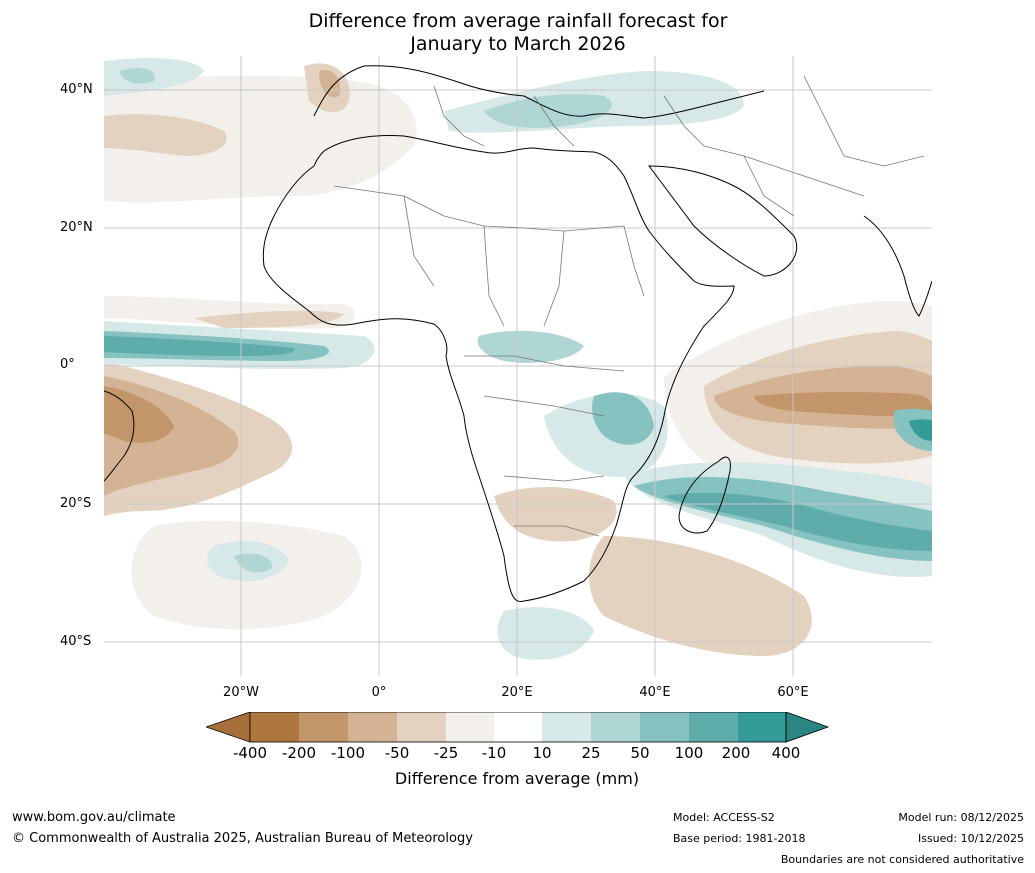 Image resolution: width=1035 pixels, height=873 pixels. What do you see at coordinates (961, 817) in the screenshot?
I see `footer-model-run: Model run: 08/12/2025` at bounding box center [961, 817].